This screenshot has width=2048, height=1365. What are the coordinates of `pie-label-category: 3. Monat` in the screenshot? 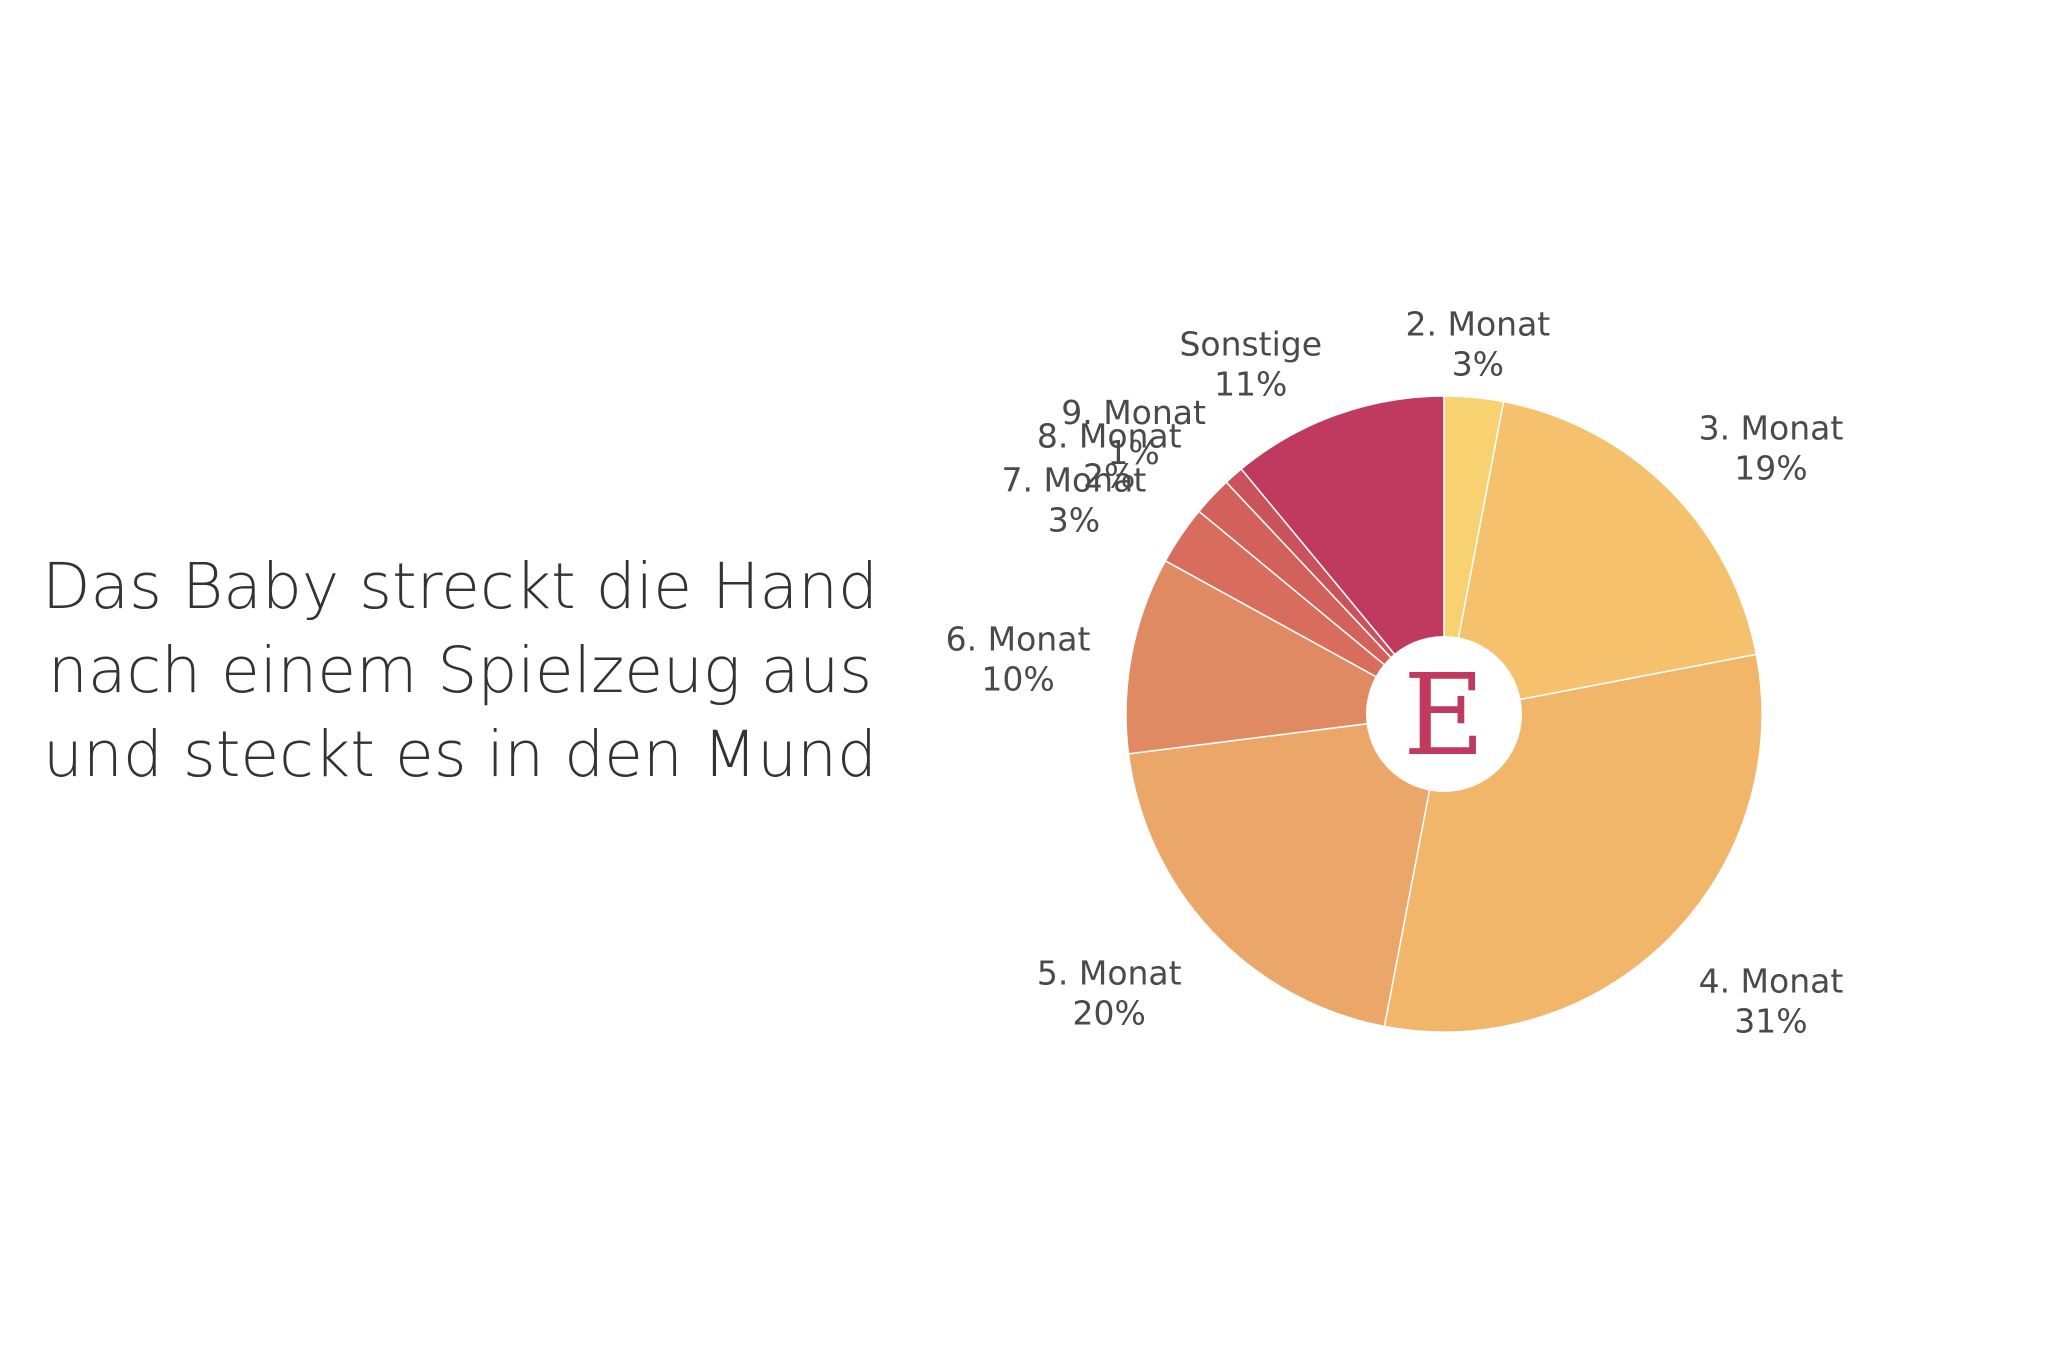 It's located at (1771, 427).